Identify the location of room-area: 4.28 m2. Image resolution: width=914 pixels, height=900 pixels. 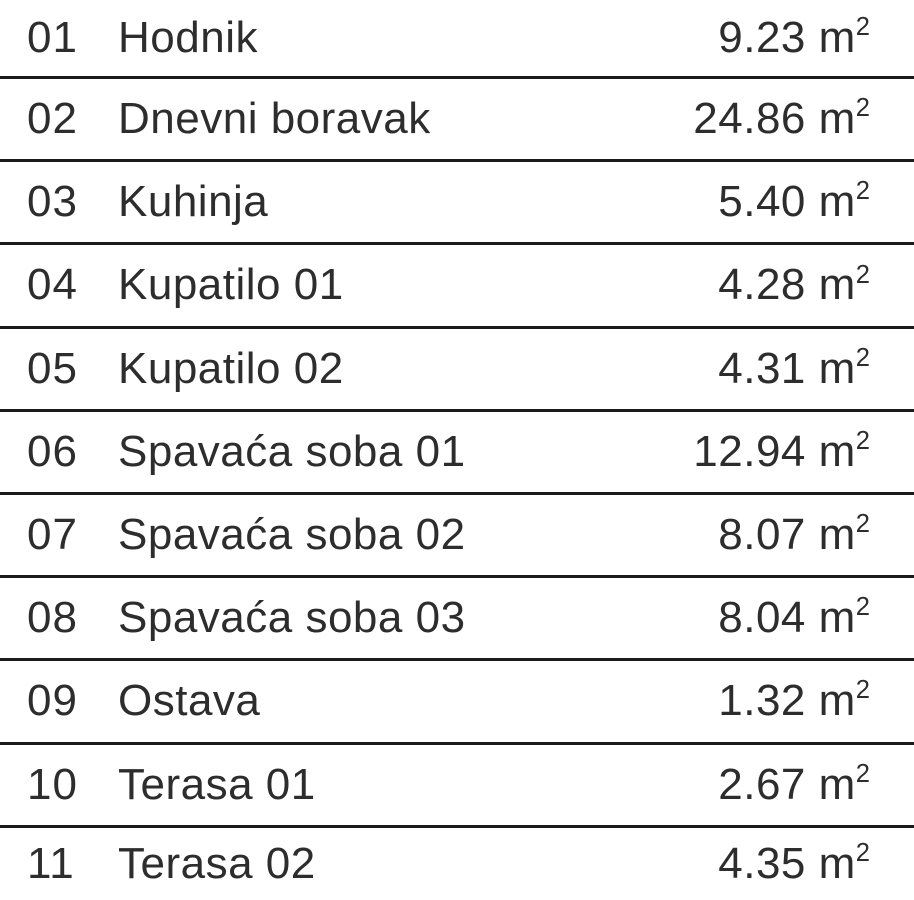
(794, 285).